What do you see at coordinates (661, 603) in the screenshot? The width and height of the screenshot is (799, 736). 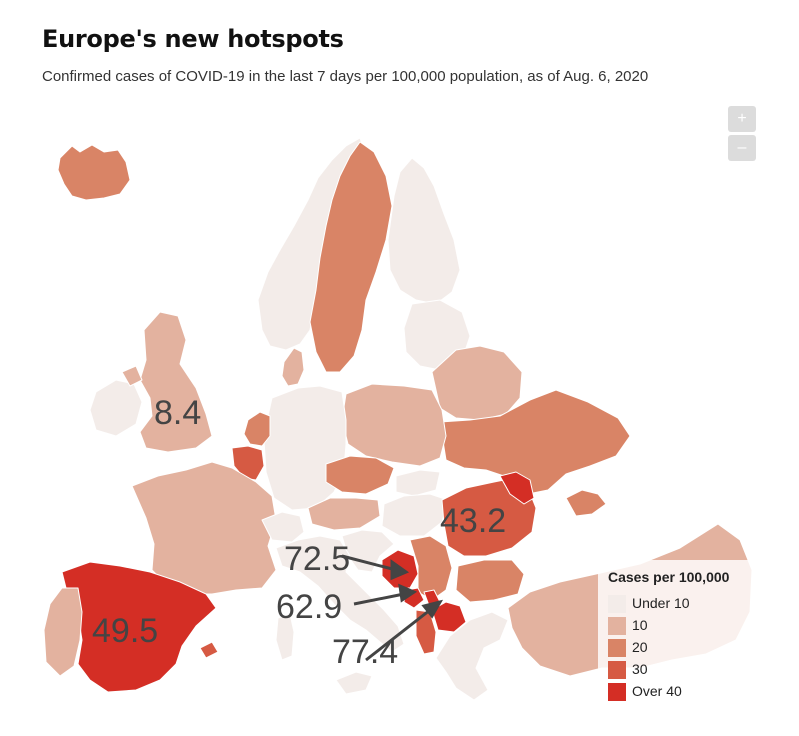 I see `legend-label: Under 10` at bounding box center [661, 603].